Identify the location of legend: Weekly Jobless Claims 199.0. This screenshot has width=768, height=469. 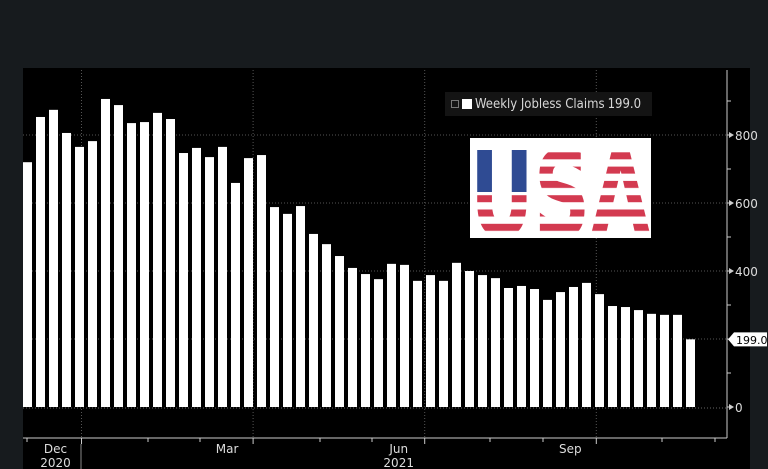
(548, 104).